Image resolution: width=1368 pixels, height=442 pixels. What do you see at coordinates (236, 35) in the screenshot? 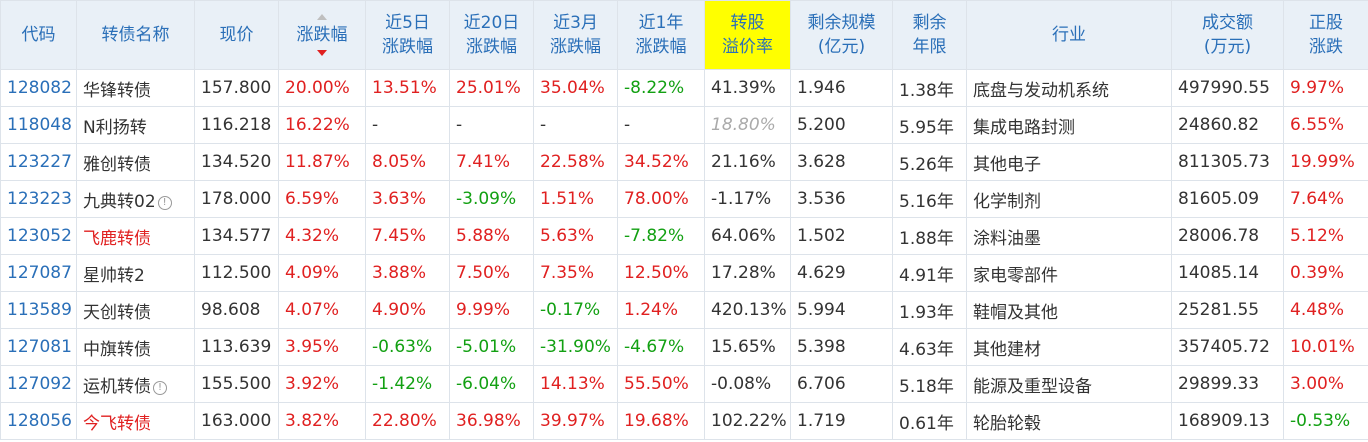
I see `column-header-price: 现价` at bounding box center [236, 35].